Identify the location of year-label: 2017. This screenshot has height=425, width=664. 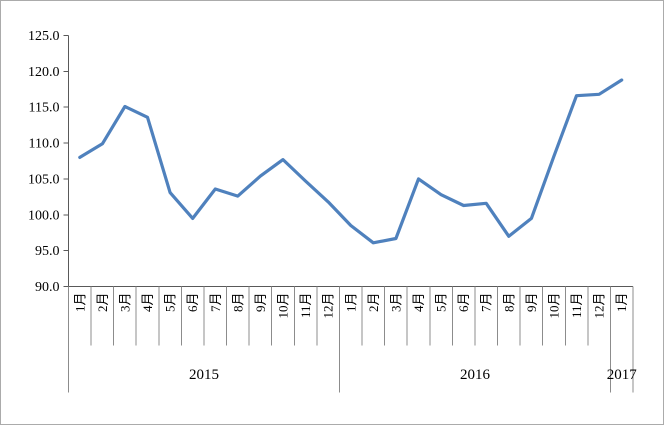
(622, 375).